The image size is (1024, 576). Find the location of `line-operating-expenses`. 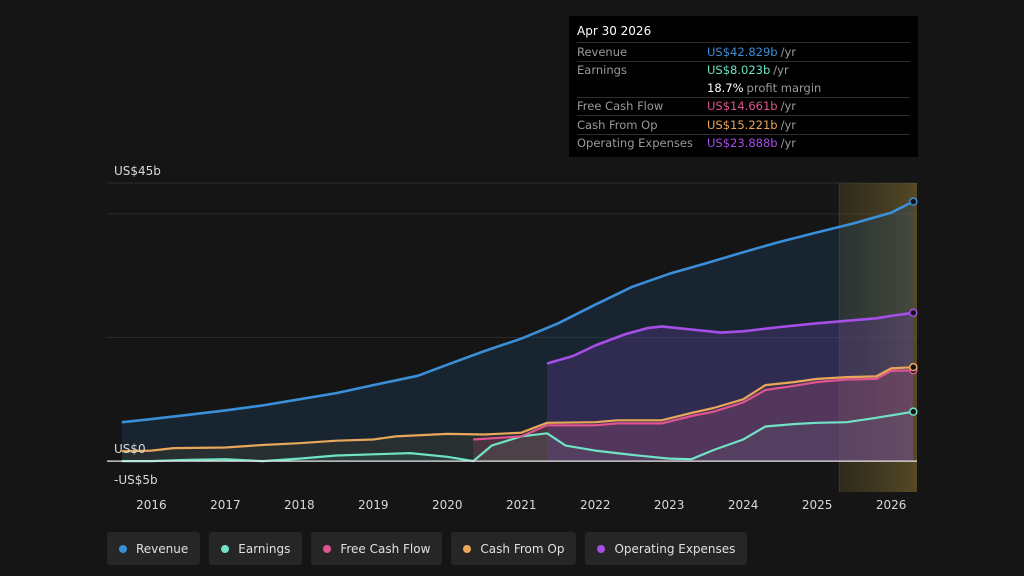

line-operating-expenses is located at coordinates (730, 338).